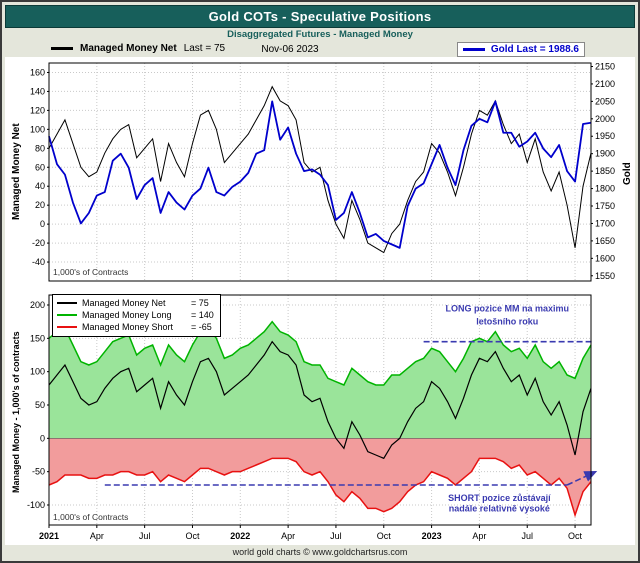  Describe the element at coordinates (37, 110) in the screenshot. I see `svg-text: 120` at that location.